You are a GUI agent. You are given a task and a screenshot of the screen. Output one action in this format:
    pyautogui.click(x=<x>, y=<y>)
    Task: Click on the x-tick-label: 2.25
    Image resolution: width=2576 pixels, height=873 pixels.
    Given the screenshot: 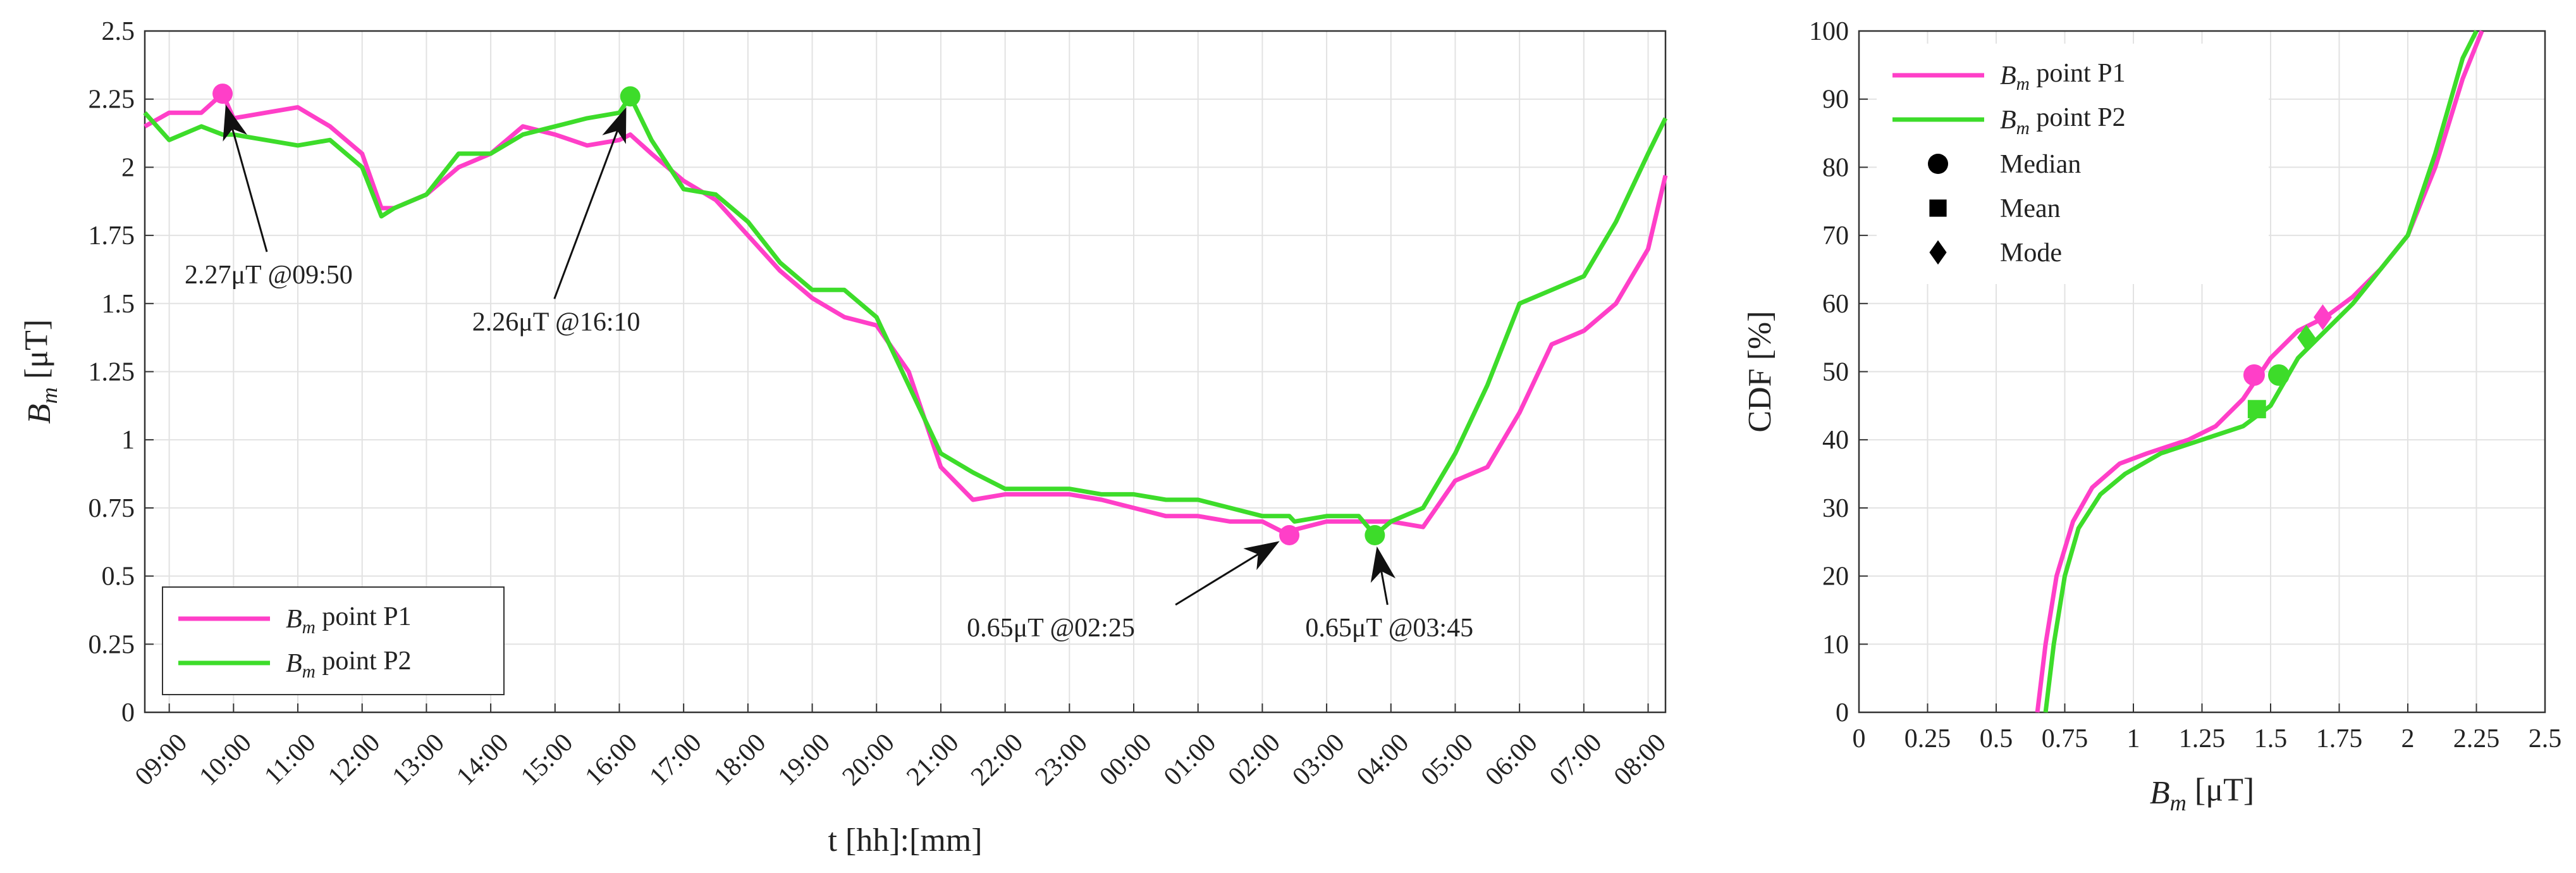 What is the action you would take?
    pyautogui.click(x=2476, y=738)
    